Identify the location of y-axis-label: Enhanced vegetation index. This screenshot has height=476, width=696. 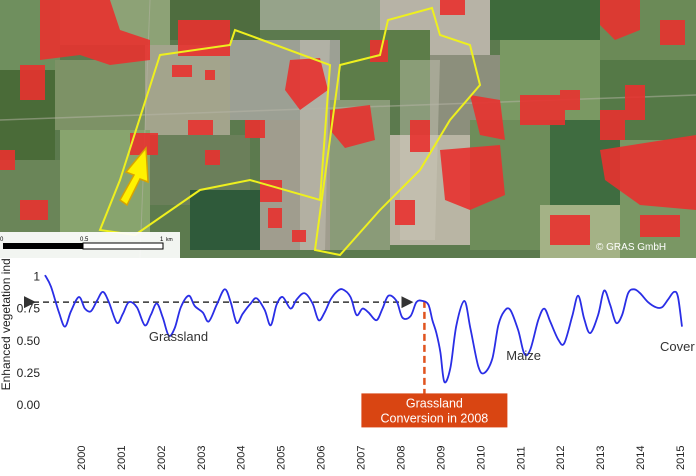
(6, 324).